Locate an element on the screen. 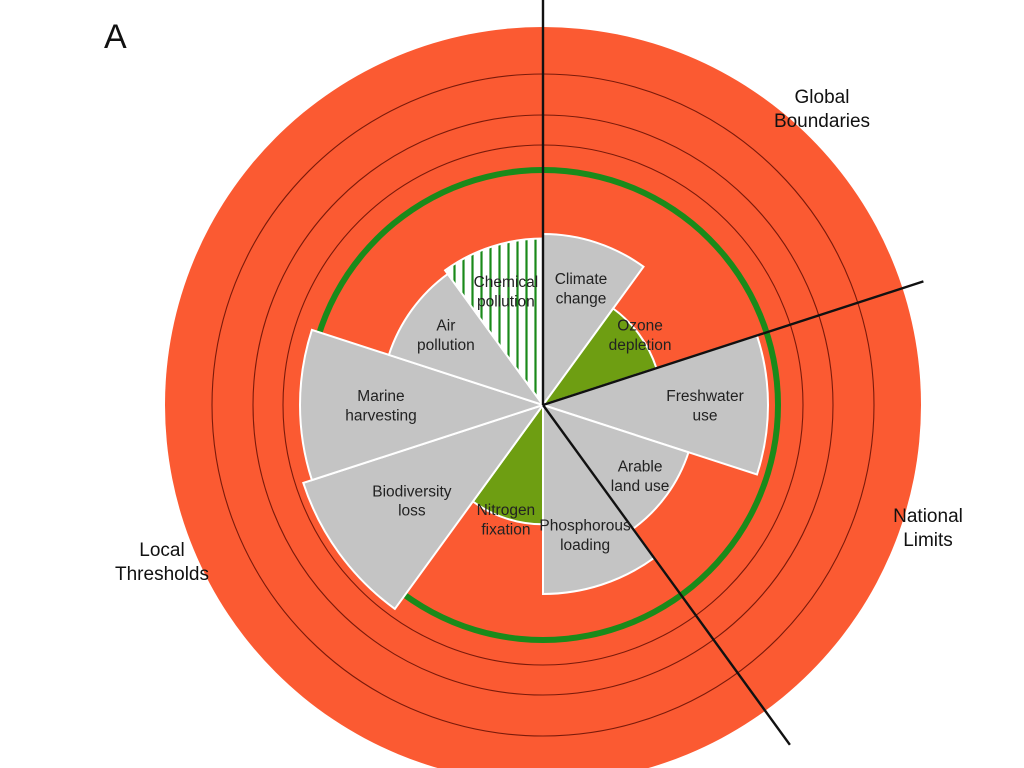  segment-air-pollution is located at coordinates (466, 339).